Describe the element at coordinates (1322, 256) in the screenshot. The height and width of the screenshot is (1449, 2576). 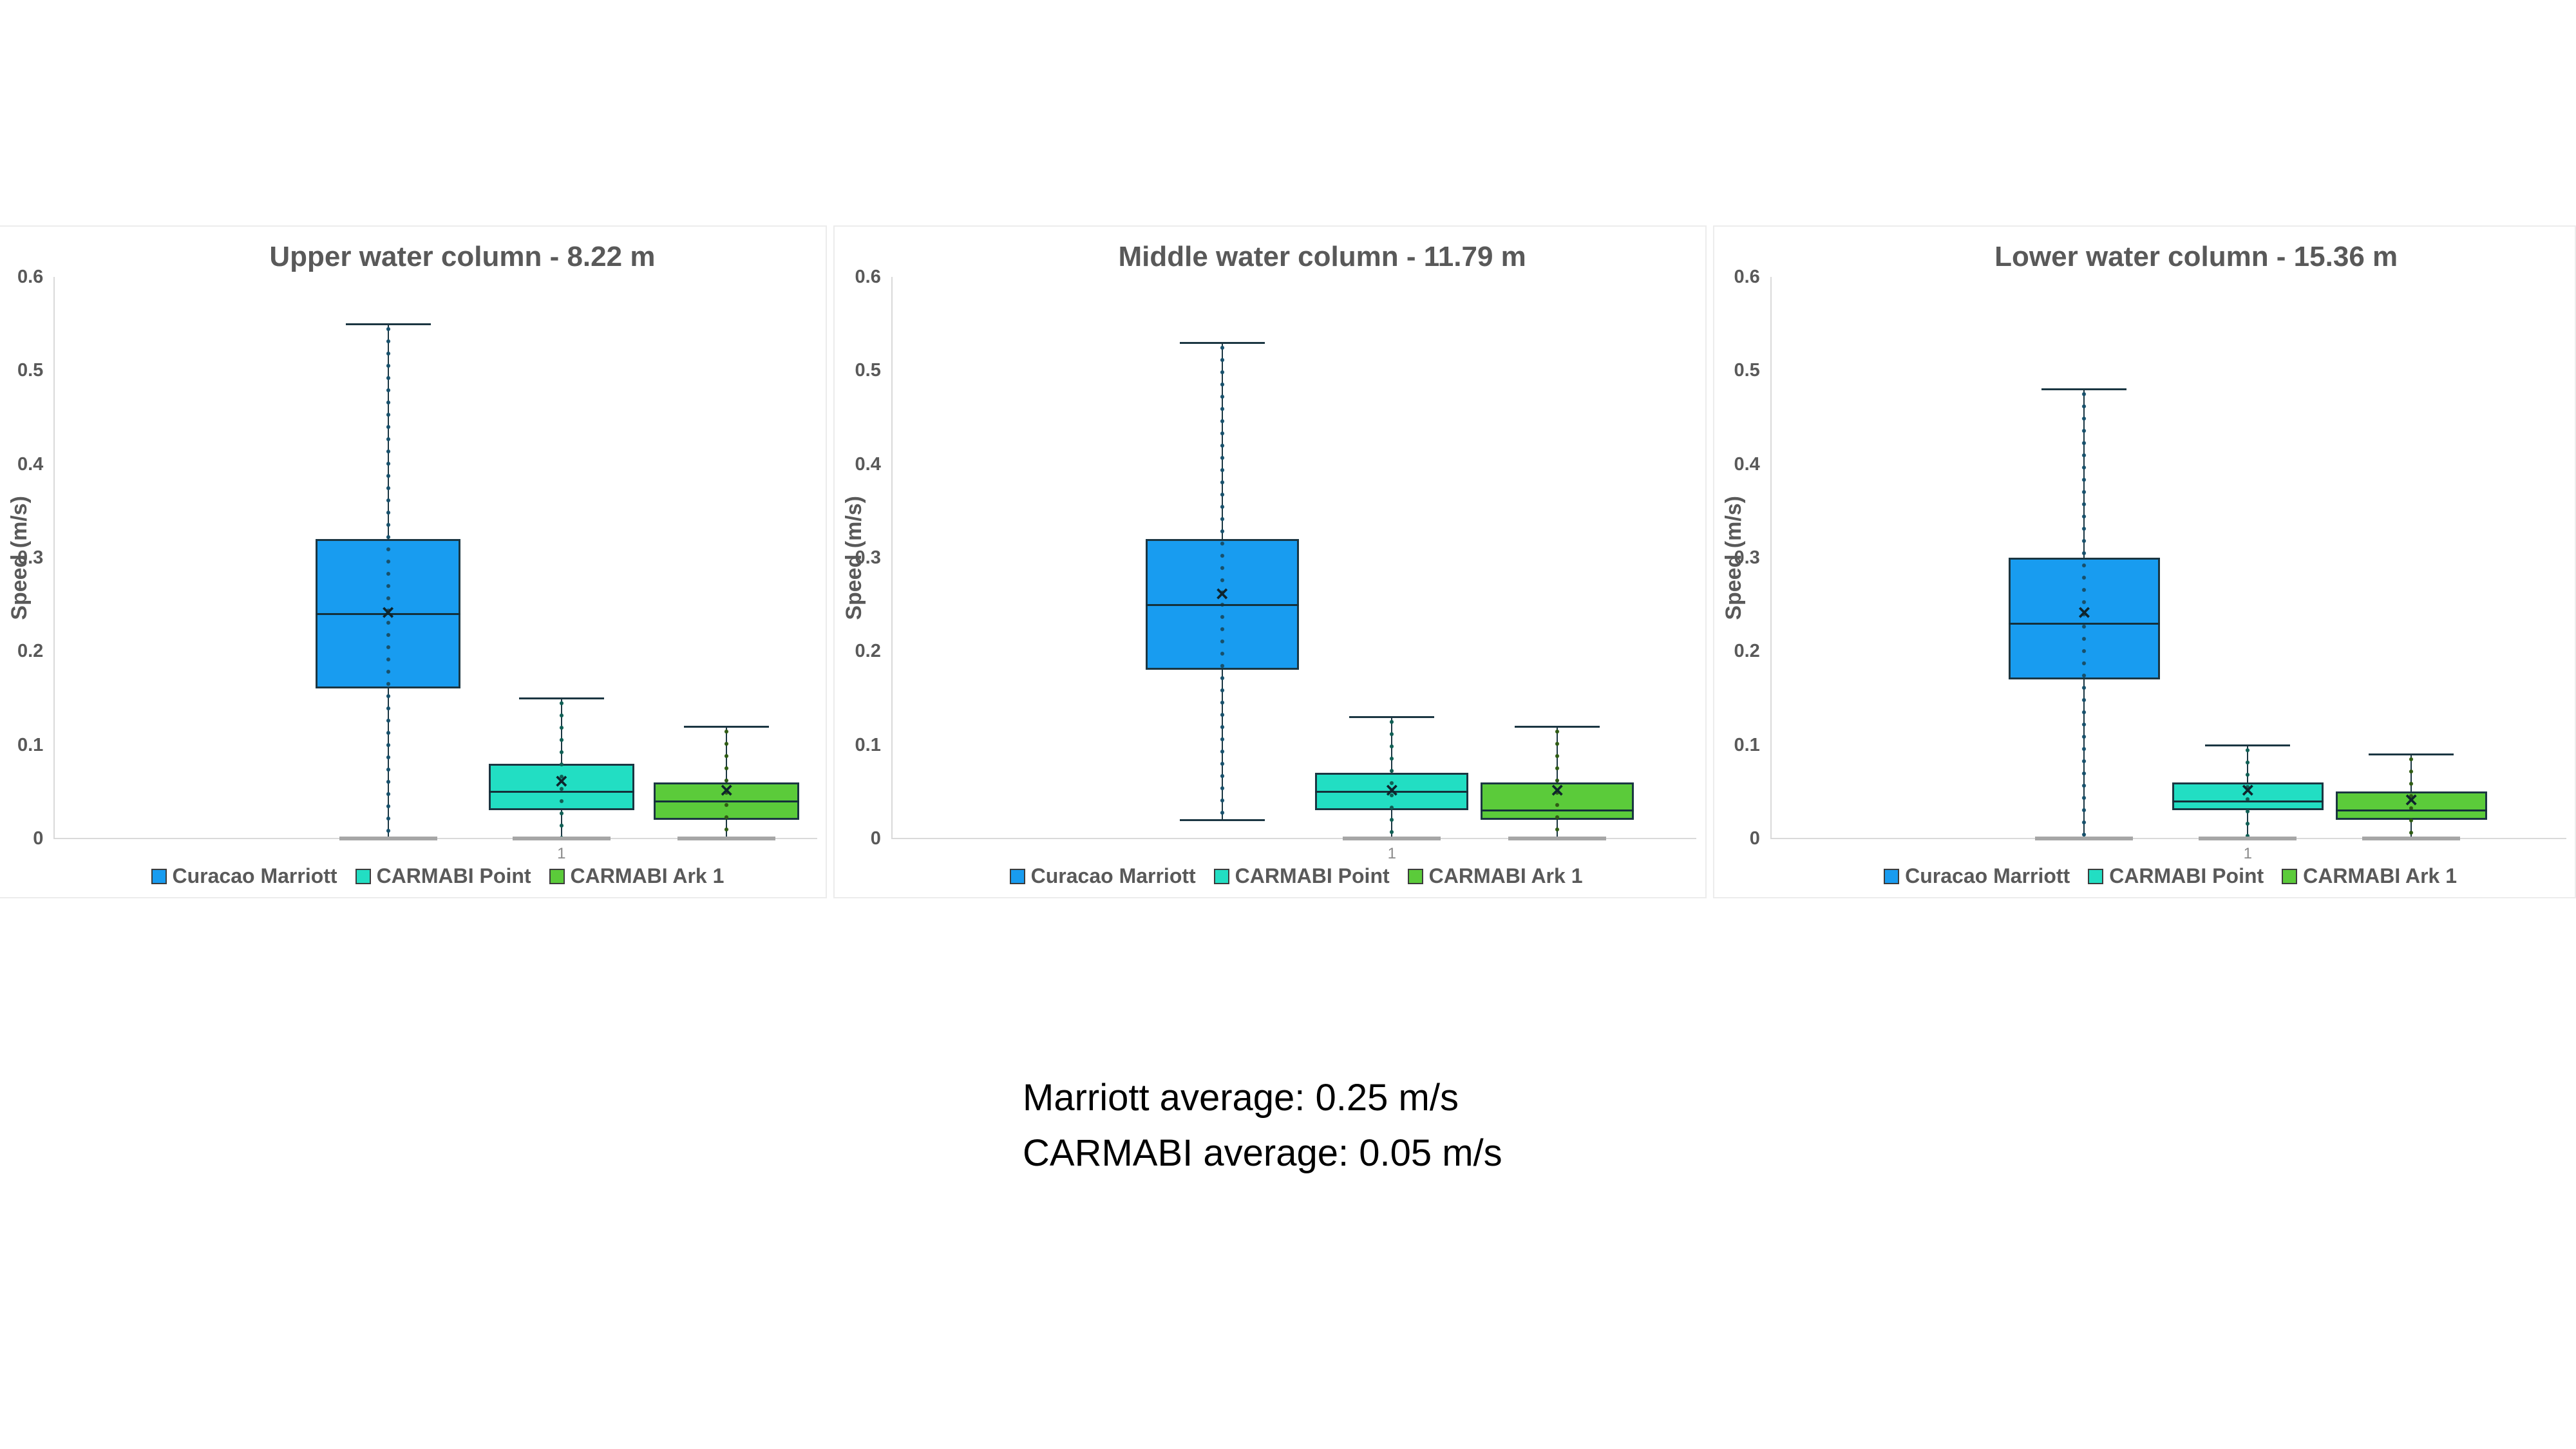
I see `chart-title: Middle water column - 11.79 m` at that location.